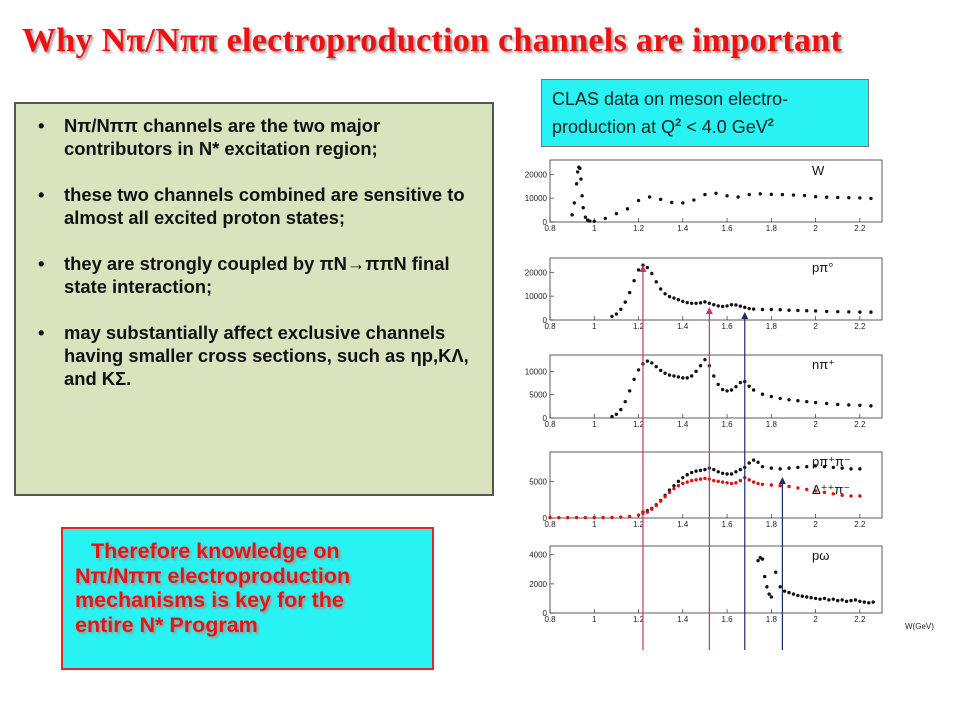 This screenshot has width=960, height=720. What do you see at coordinates (538, 395) in the screenshot?
I see `y-tick-label: 5000` at bounding box center [538, 395].